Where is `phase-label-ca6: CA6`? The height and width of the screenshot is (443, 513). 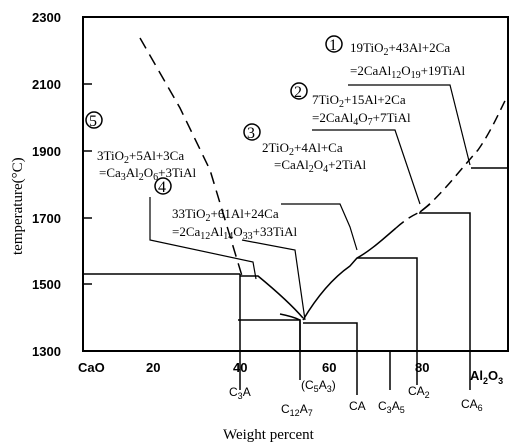 phase-label-ca6: CA6 is located at coordinates (472, 405).